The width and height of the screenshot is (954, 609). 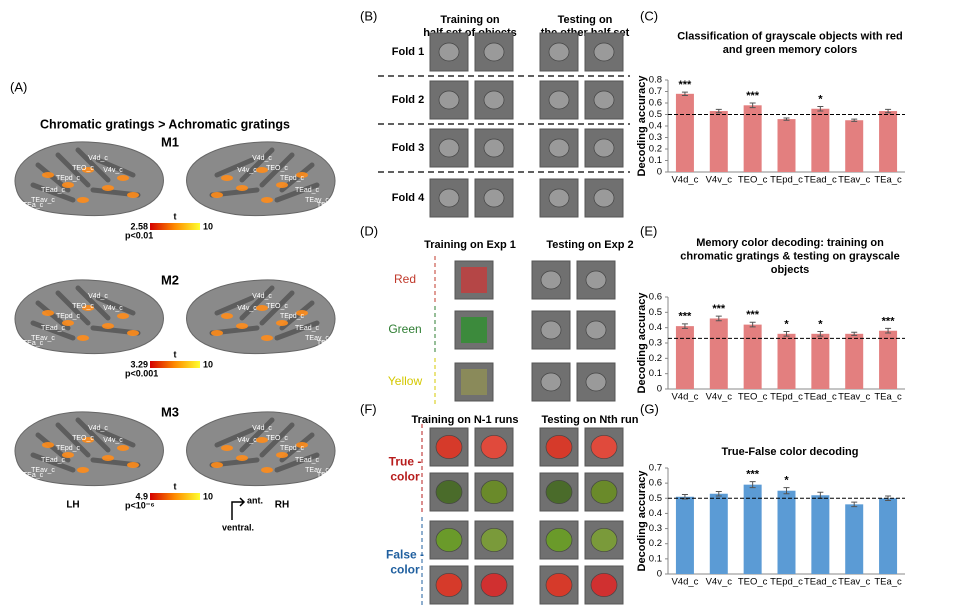 I want to click on x-tick-label: TEpd_c, so click(x=786, y=180).